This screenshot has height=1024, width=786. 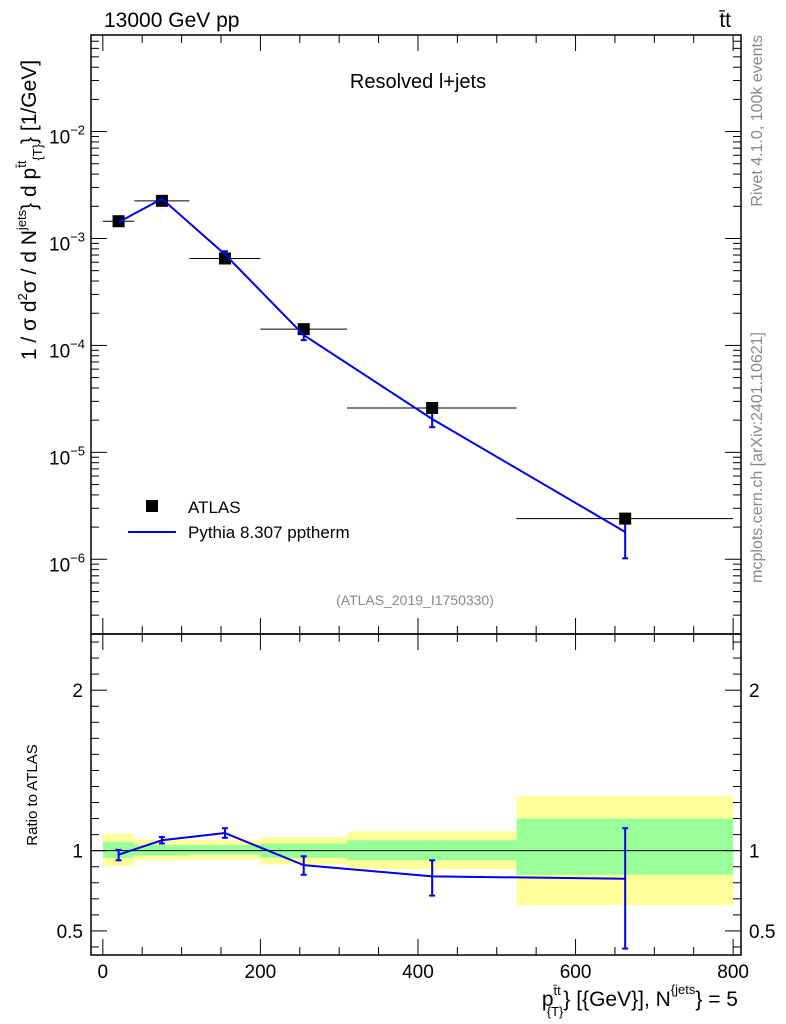 I want to click on y-tick-label-1e-4: 10⁻⁴, so click(x=67, y=349).